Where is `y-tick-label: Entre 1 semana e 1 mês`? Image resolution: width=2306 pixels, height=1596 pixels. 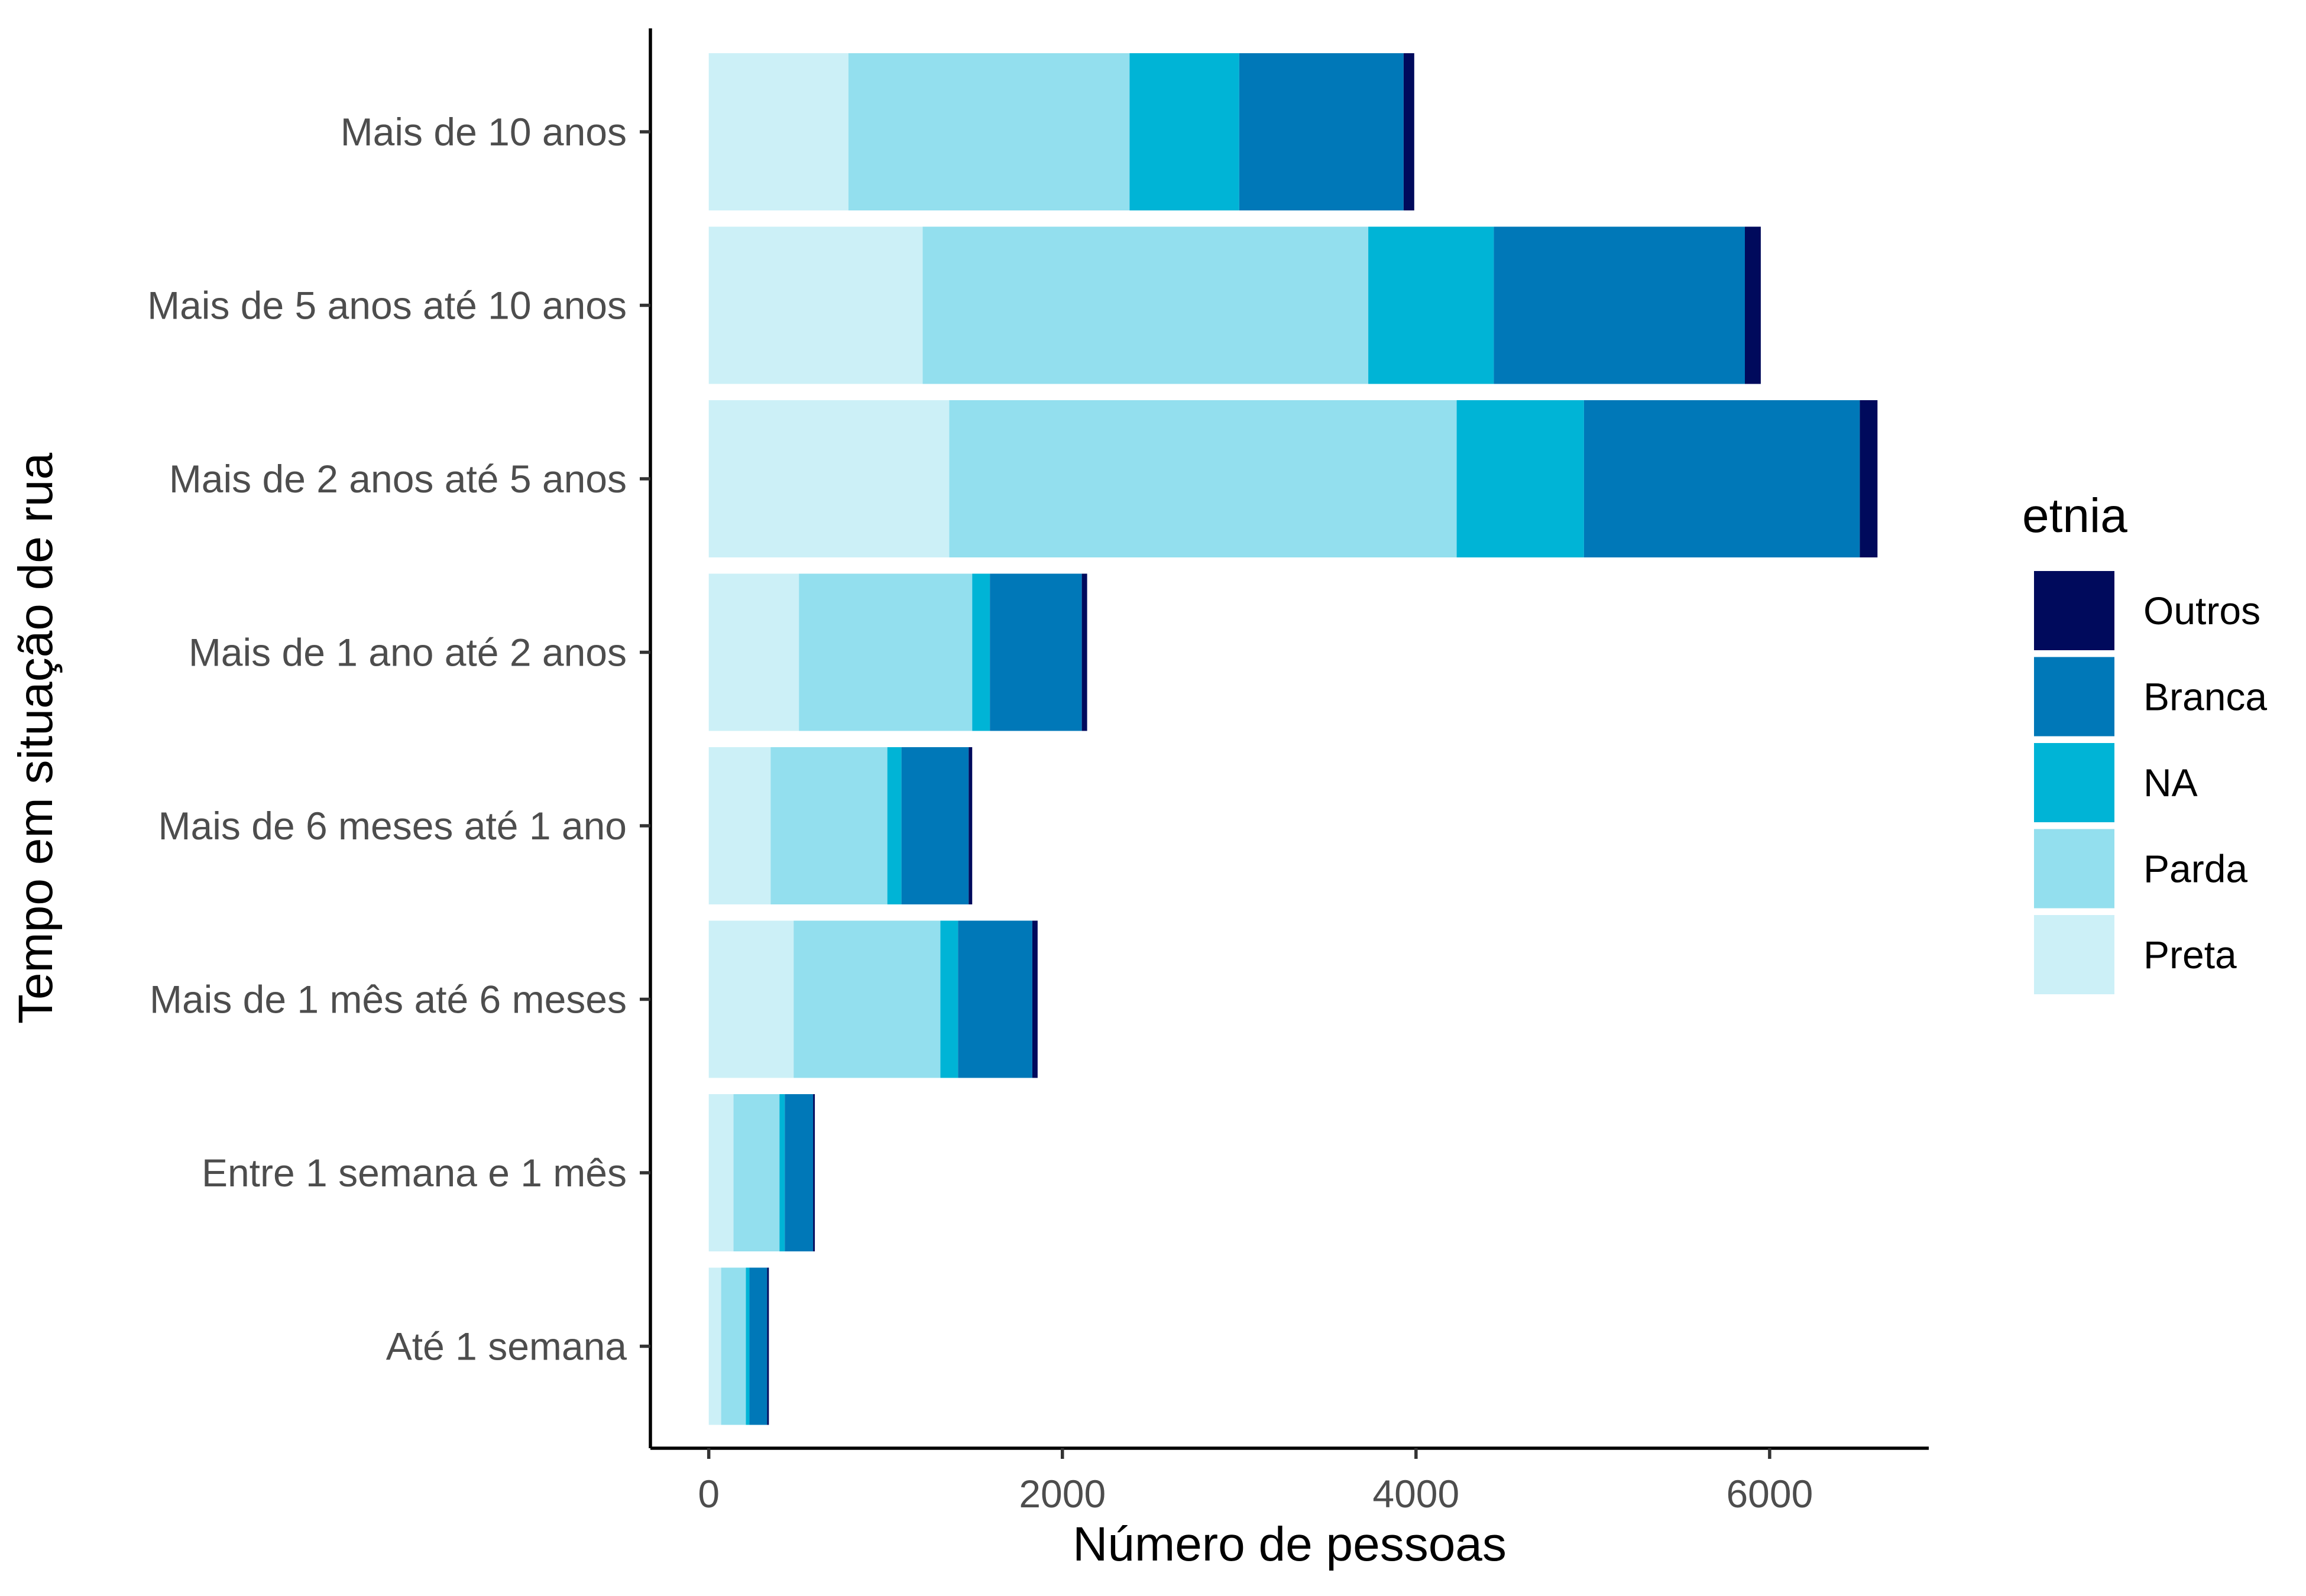 y-tick-label: Entre 1 semana e 1 mês is located at coordinates (414, 1173).